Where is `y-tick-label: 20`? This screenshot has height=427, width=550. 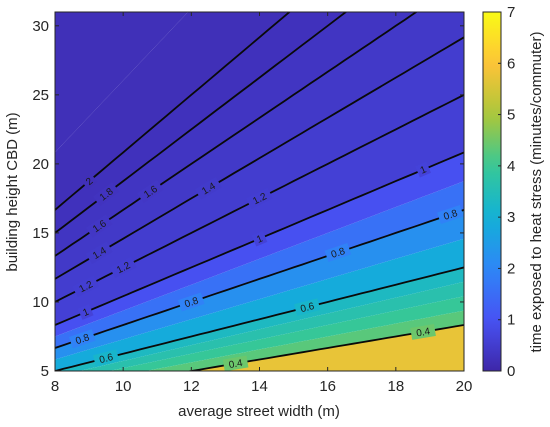
y-tick-label: 20 is located at coordinates (40, 164).